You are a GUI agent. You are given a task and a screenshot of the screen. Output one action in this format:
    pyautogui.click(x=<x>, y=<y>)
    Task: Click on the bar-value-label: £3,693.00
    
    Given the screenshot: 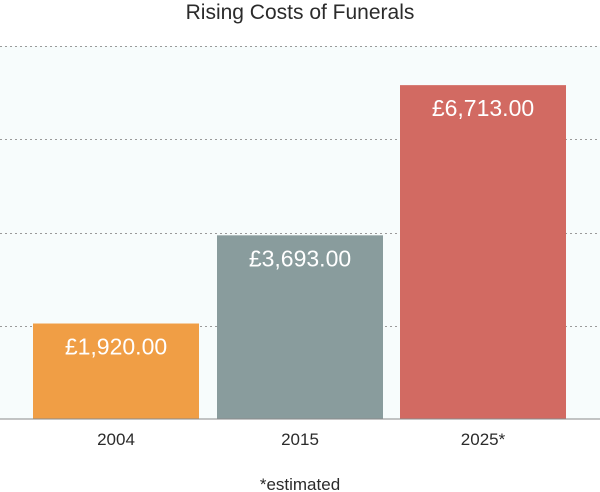 What is the action you would take?
    pyautogui.click(x=300, y=258)
    